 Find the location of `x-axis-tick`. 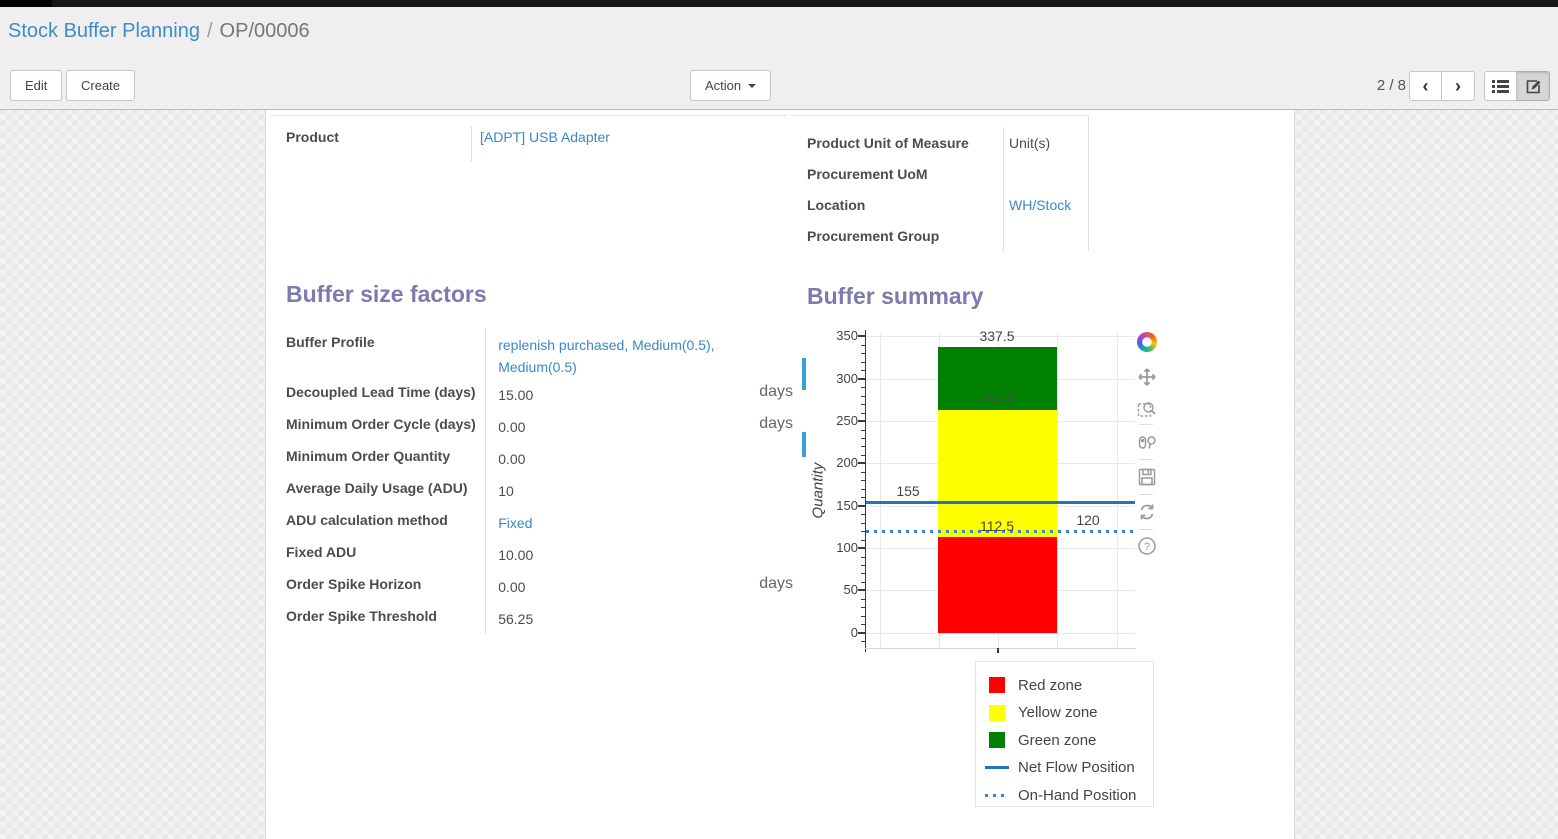

x-axis-tick is located at coordinates (998, 650).